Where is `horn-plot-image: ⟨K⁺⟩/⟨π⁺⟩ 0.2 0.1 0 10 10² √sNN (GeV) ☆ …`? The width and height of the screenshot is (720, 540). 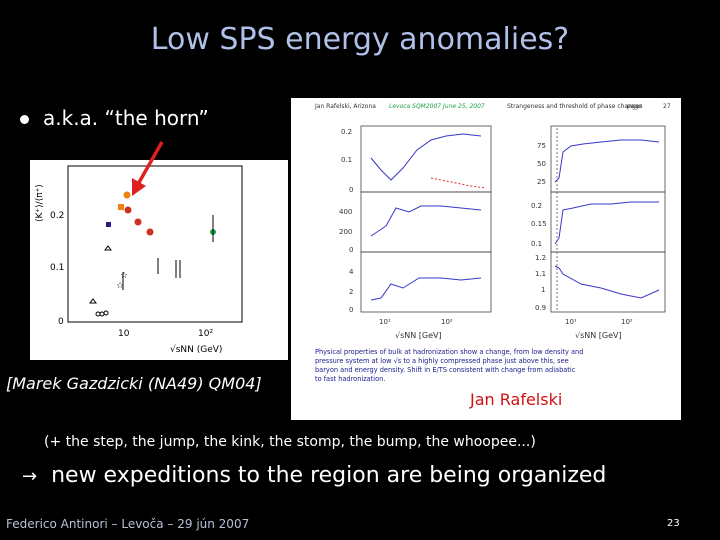
horn-plot-image: ⟨K⁺⟩/⟨π⁺⟩ 0.2 0.1 0 10 10² √sNN (GeV) ☆ … is located at coordinates (159, 260).